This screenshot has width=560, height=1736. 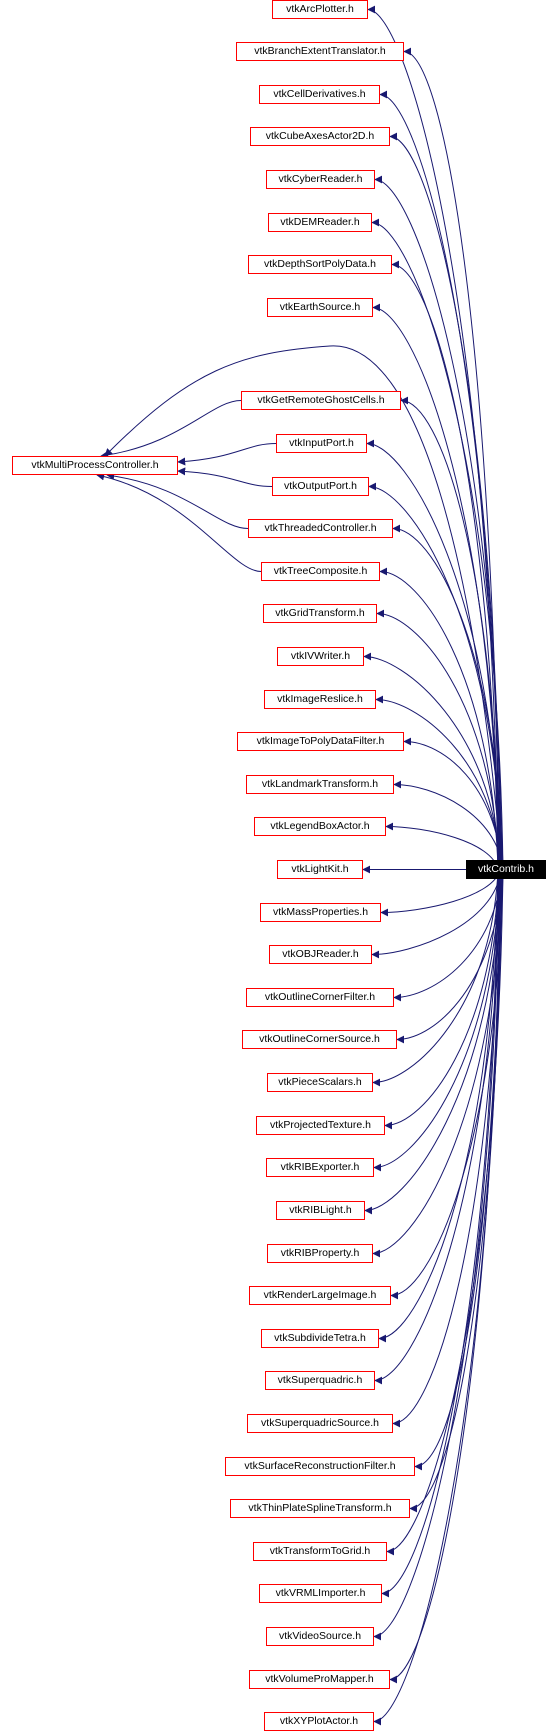 What do you see at coordinates (177, 500) in the screenshot?
I see `edge-vtkThreadedController-to-vtkMultiProcessController` at bounding box center [177, 500].